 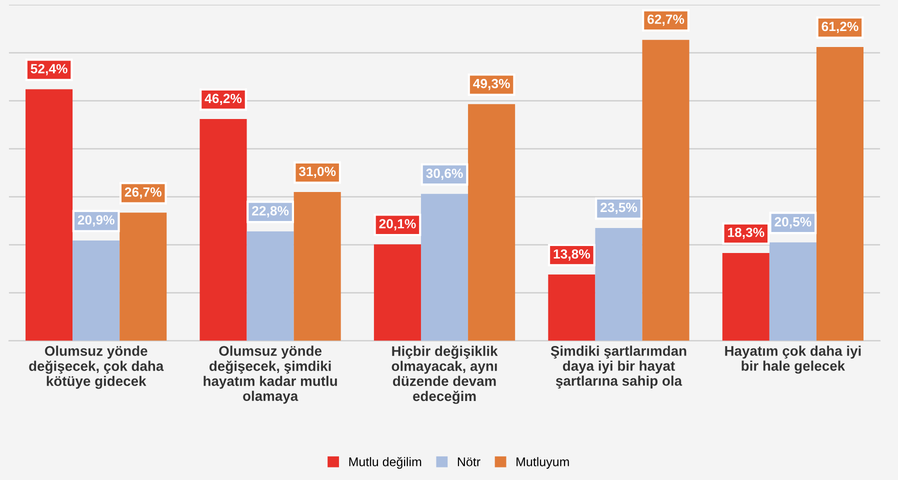 I want to click on data-label: 61,2%, so click(x=840, y=28).